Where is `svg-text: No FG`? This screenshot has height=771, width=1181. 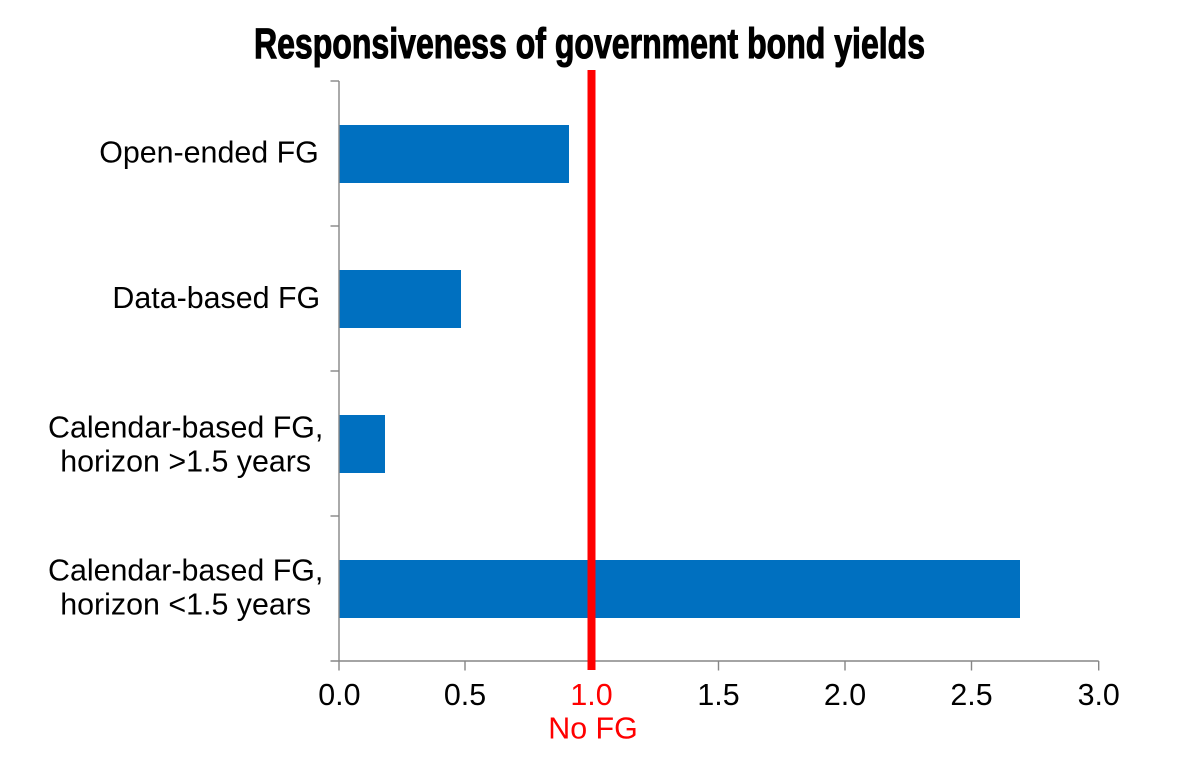
svg-text: No FG is located at coordinates (593, 729).